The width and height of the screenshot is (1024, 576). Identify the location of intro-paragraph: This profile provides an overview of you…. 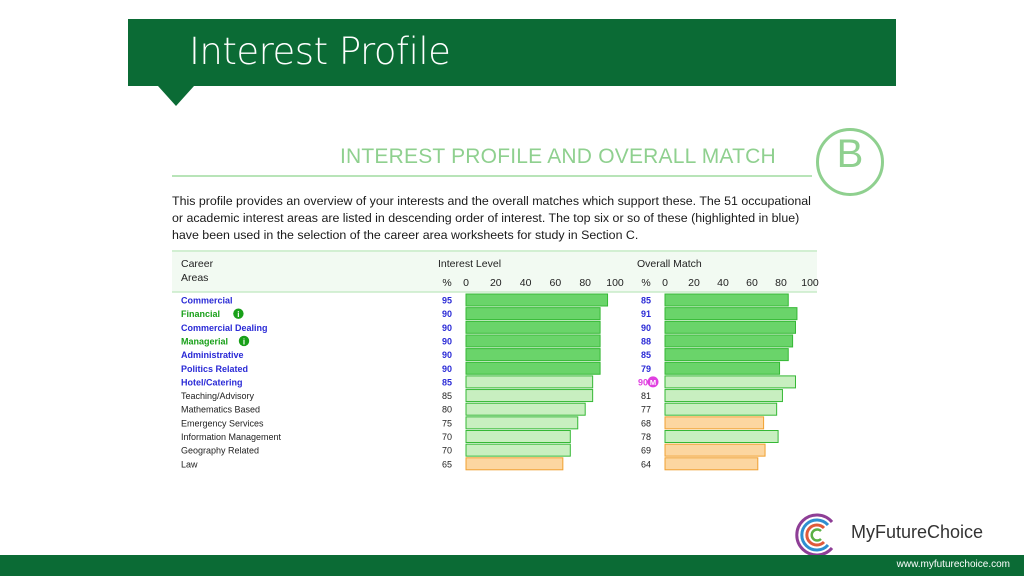
(491, 218).